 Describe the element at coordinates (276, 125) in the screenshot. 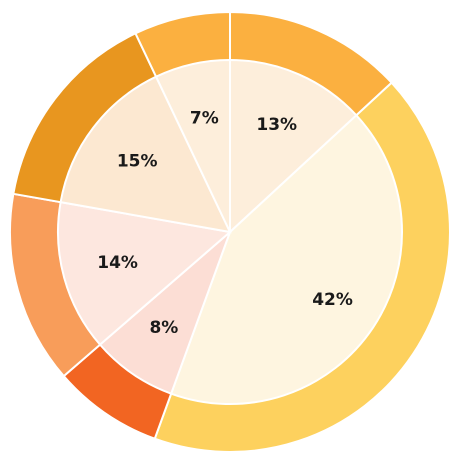

I see `slice-label-1: 13%` at that location.